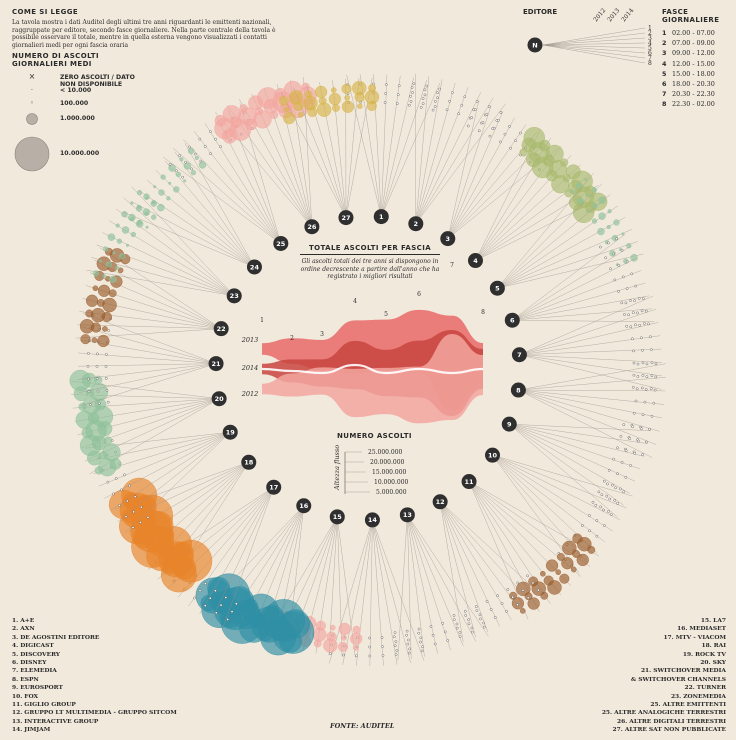  What do you see at coordinates (77, 80) in the screenshot?
I see `size-legend-row: × ZERO ASCOLTI / DATO NON DISPONIBILE` at bounding box center [77, 80].